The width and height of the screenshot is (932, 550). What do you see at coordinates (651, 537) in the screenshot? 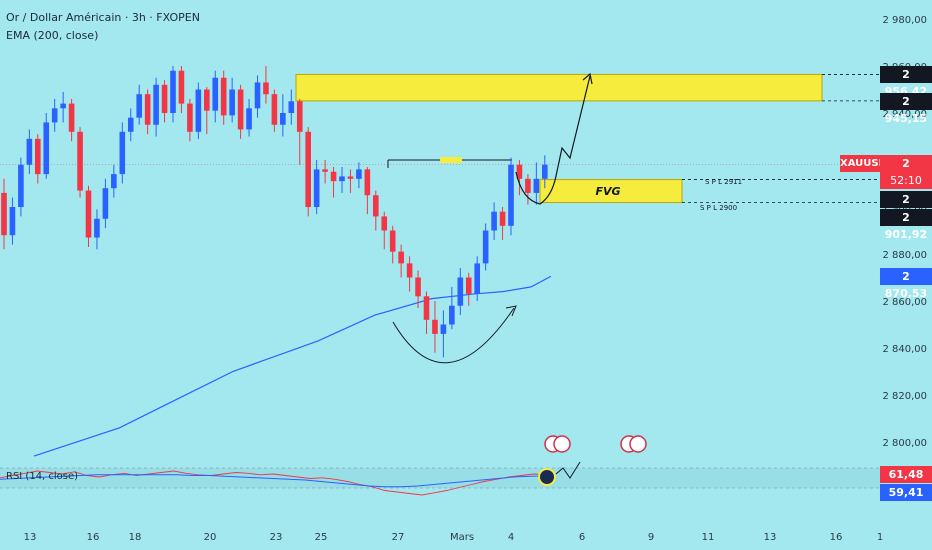
I see `x-tick-label: 9` at bounding box center [651, 537].